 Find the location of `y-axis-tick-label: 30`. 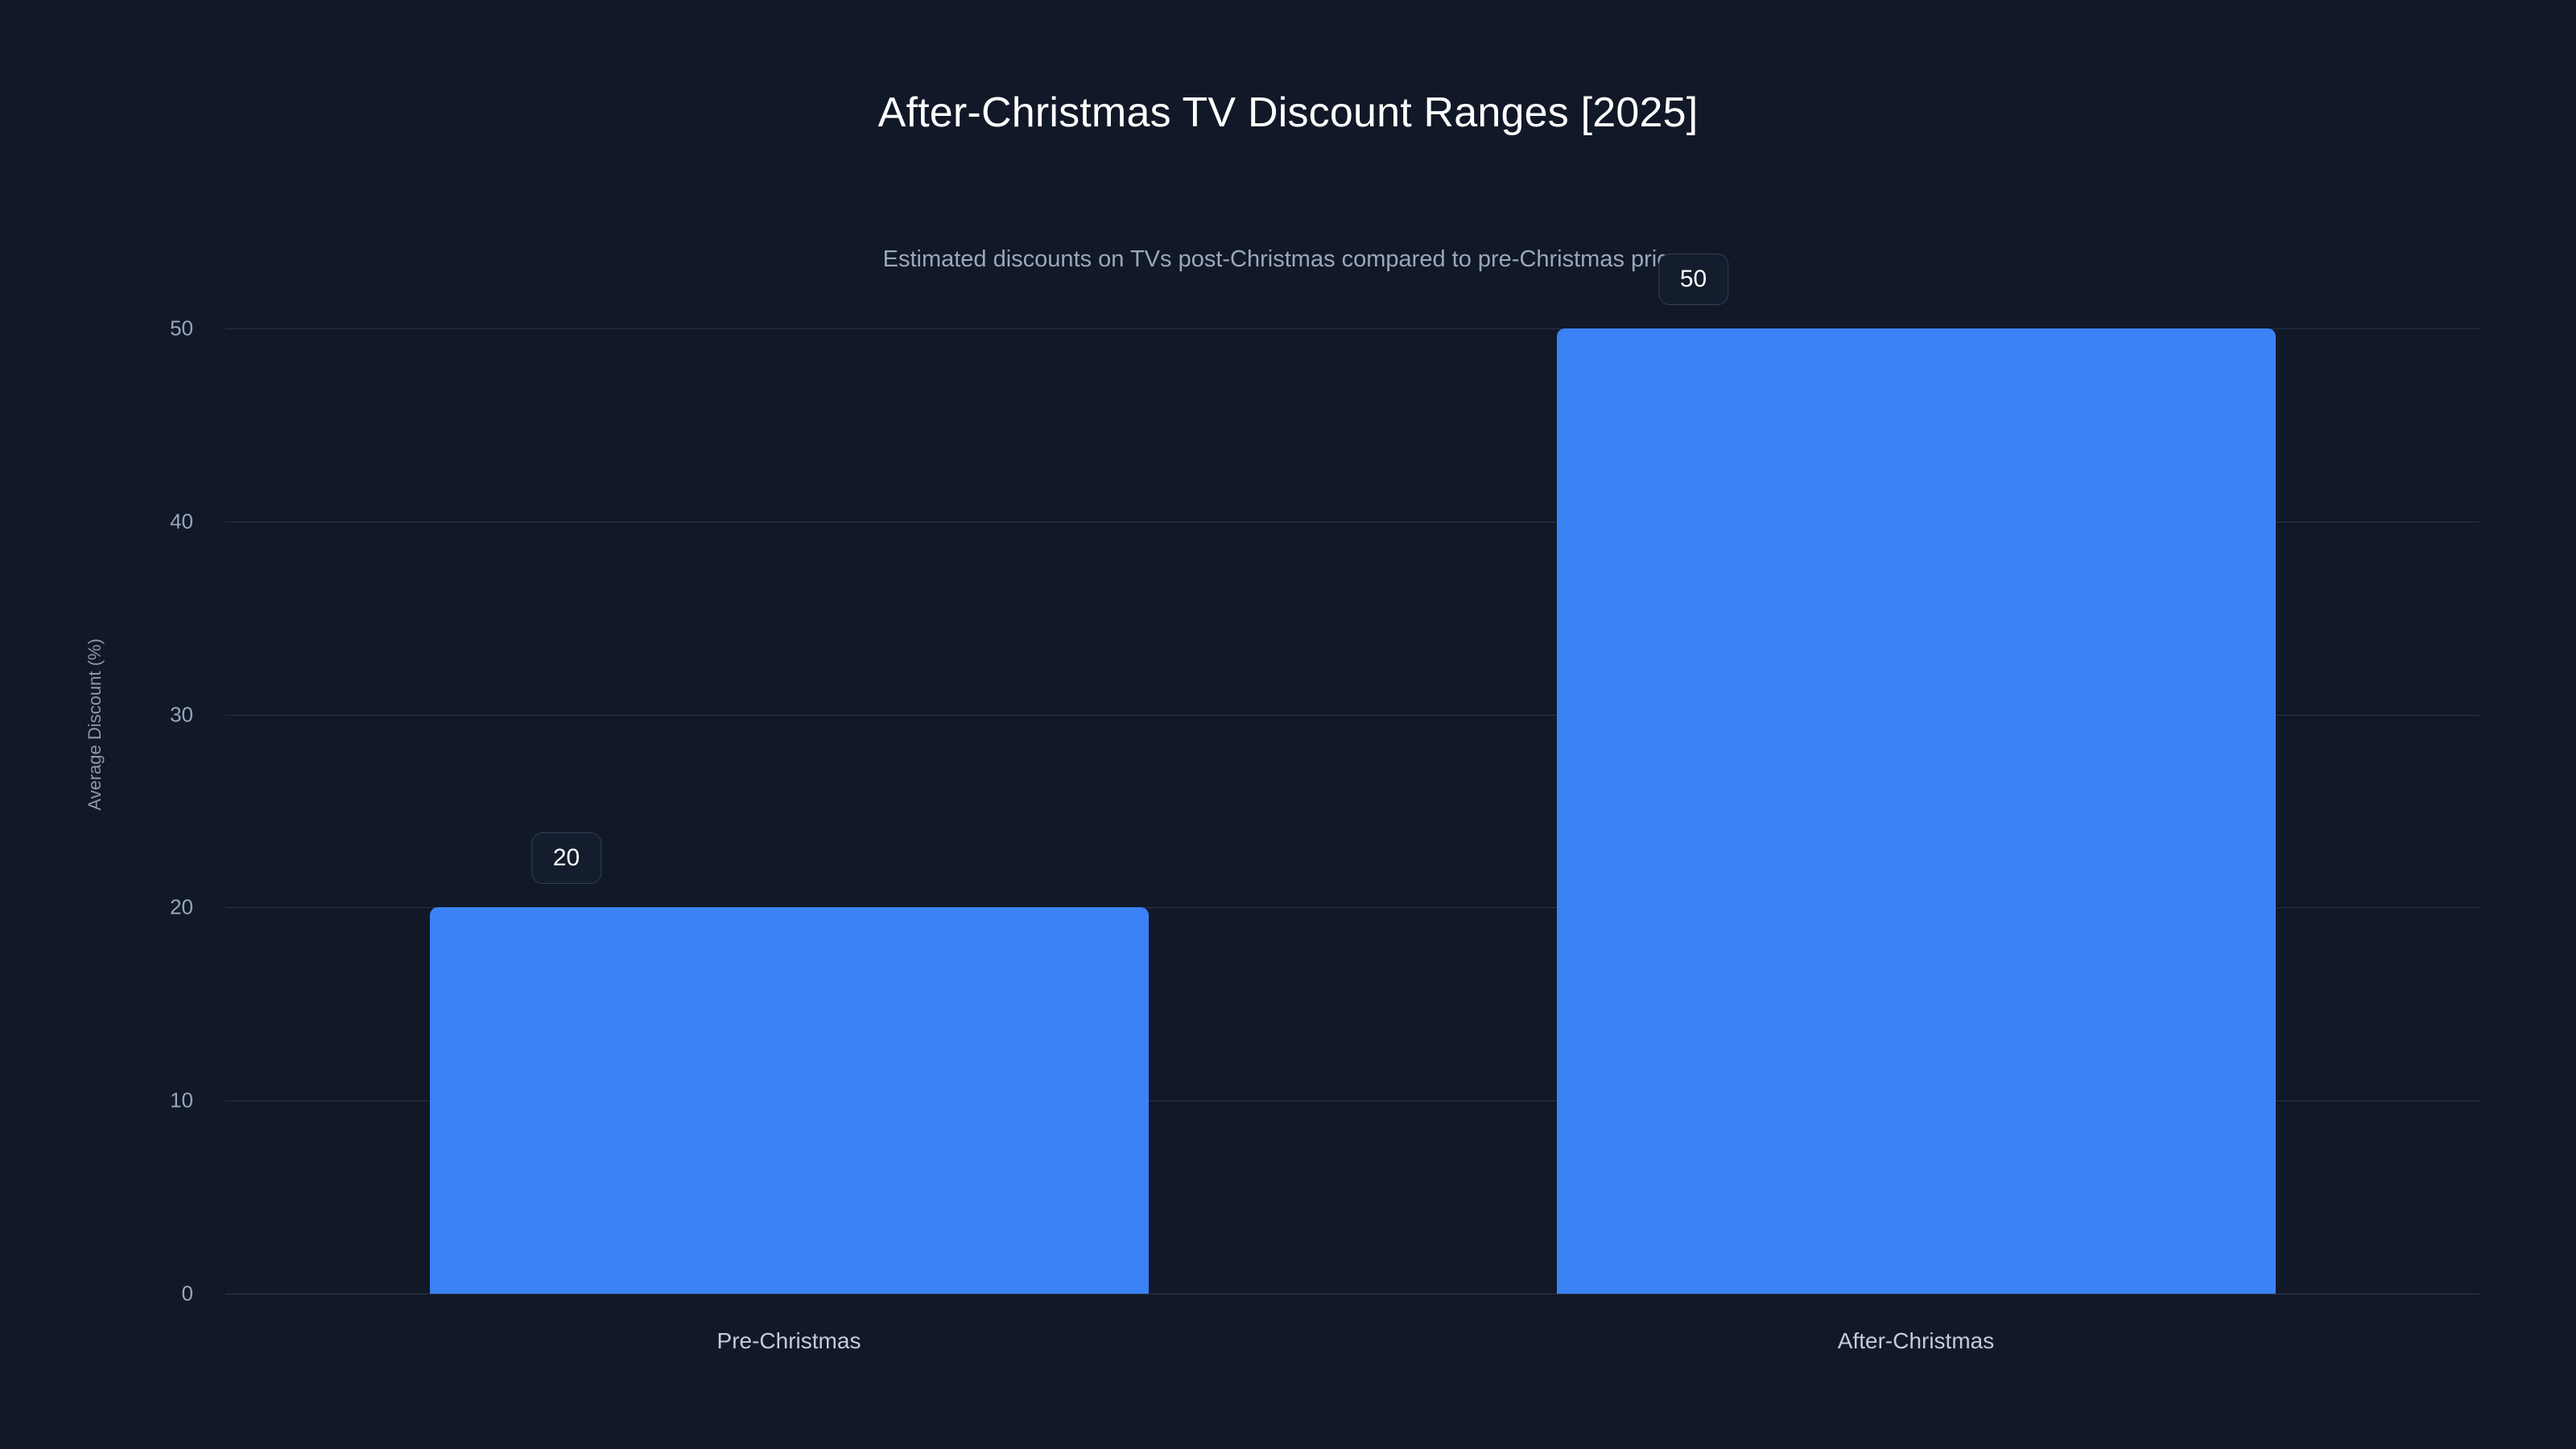

y-axis-tick-label: 30 is located at coordinates (181, 714).